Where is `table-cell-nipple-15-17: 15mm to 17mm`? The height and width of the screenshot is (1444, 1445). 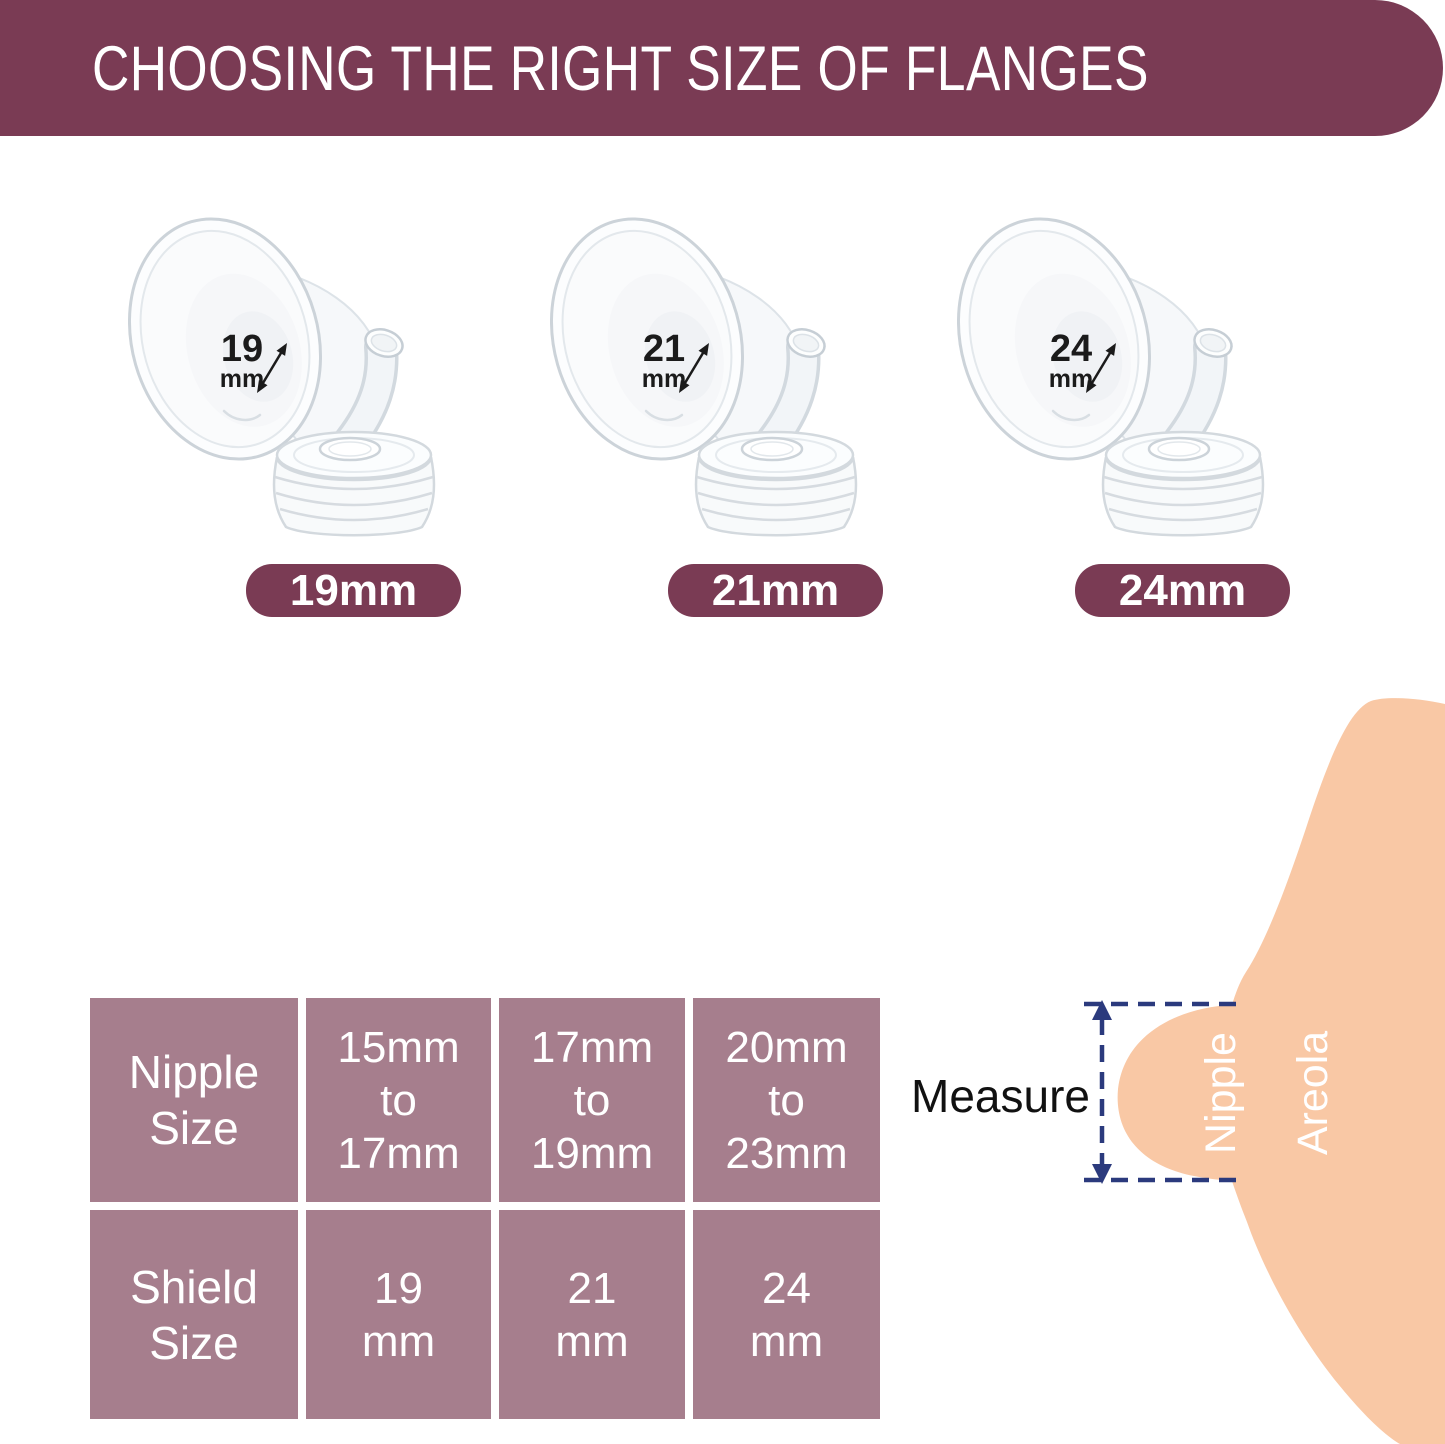
table-cell-nipple-15-17: 15mm to 17mm is located at coordinates (398, 1100).